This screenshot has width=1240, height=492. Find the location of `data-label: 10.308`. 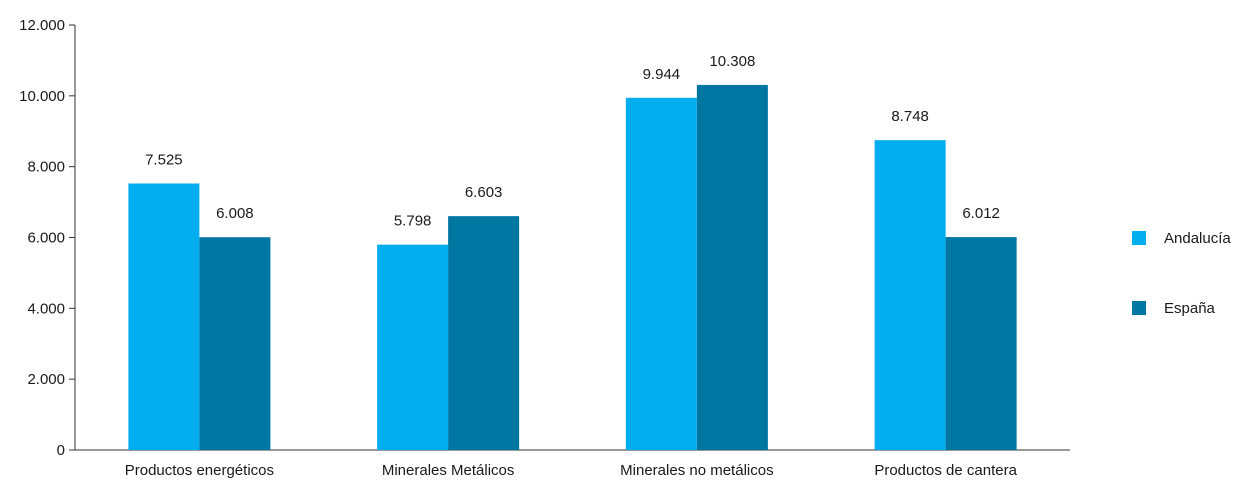

data-label: 10.308 is located at coordinates (732, 61).